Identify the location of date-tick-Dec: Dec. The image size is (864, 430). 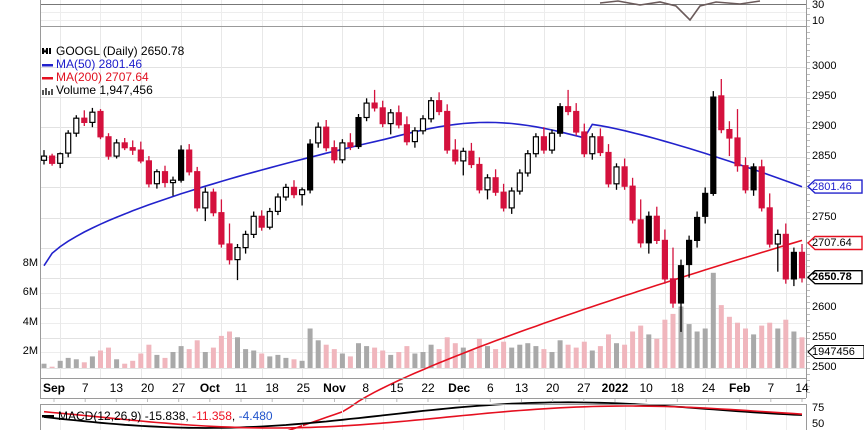
(459, 388).